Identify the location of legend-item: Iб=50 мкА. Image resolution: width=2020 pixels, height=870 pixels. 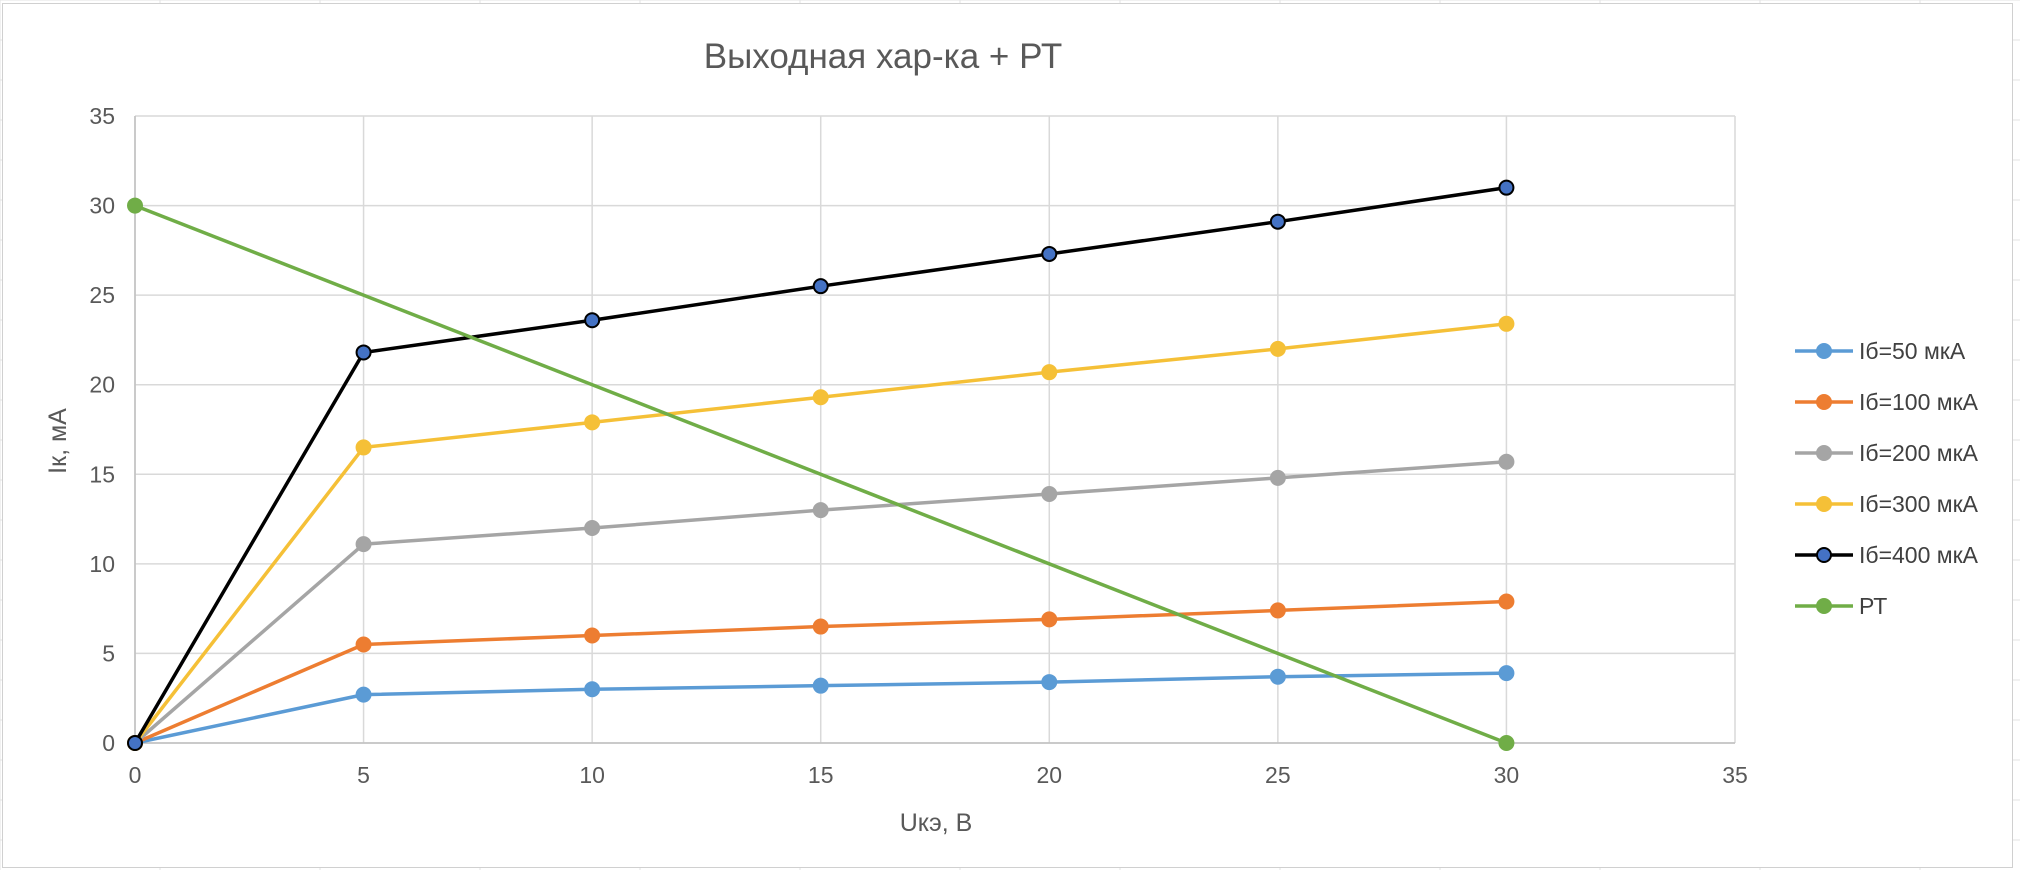
(1880, 351).